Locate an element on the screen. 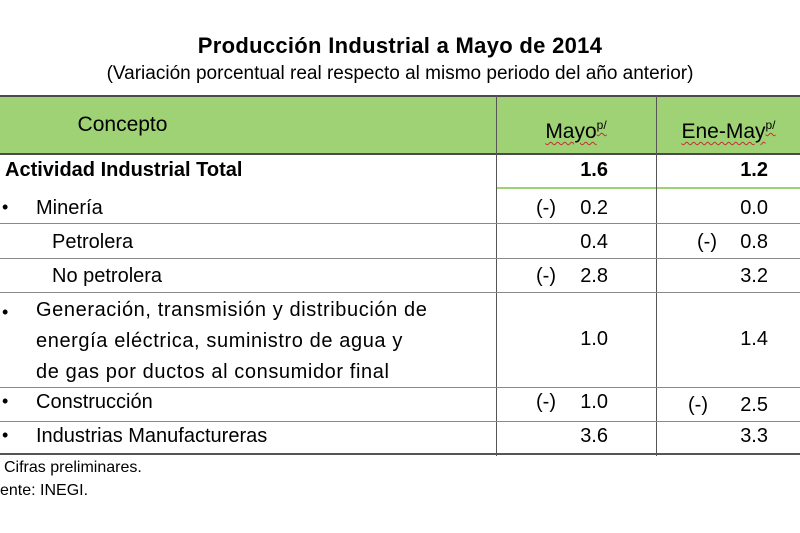 The height and width of the screenshot is (533, 800). header-mayo: Mayop/ is located at coordinates (576, 125).